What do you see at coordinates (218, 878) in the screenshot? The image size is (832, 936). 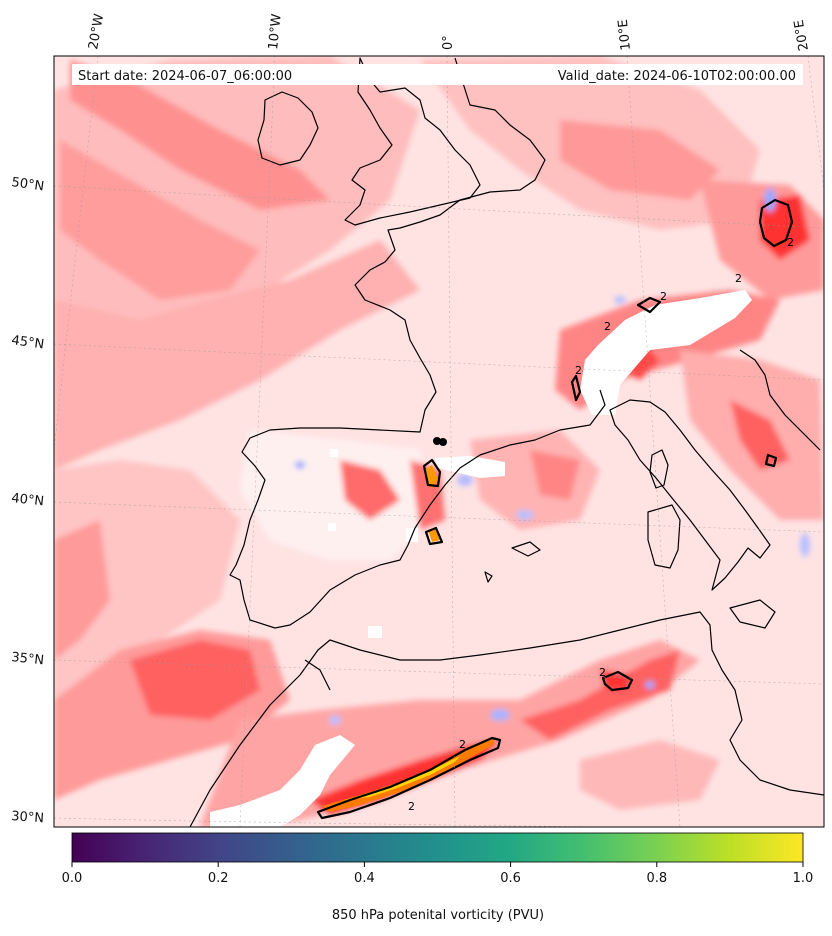 I see `colorbar-tick-label: 0.2` at bounding box center [218, 878].